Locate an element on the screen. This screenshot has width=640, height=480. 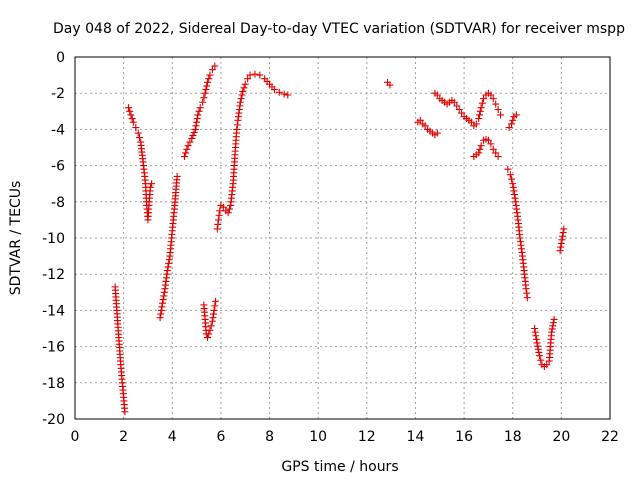
x-tick-label: 0 is located at coordinates (75, 437).